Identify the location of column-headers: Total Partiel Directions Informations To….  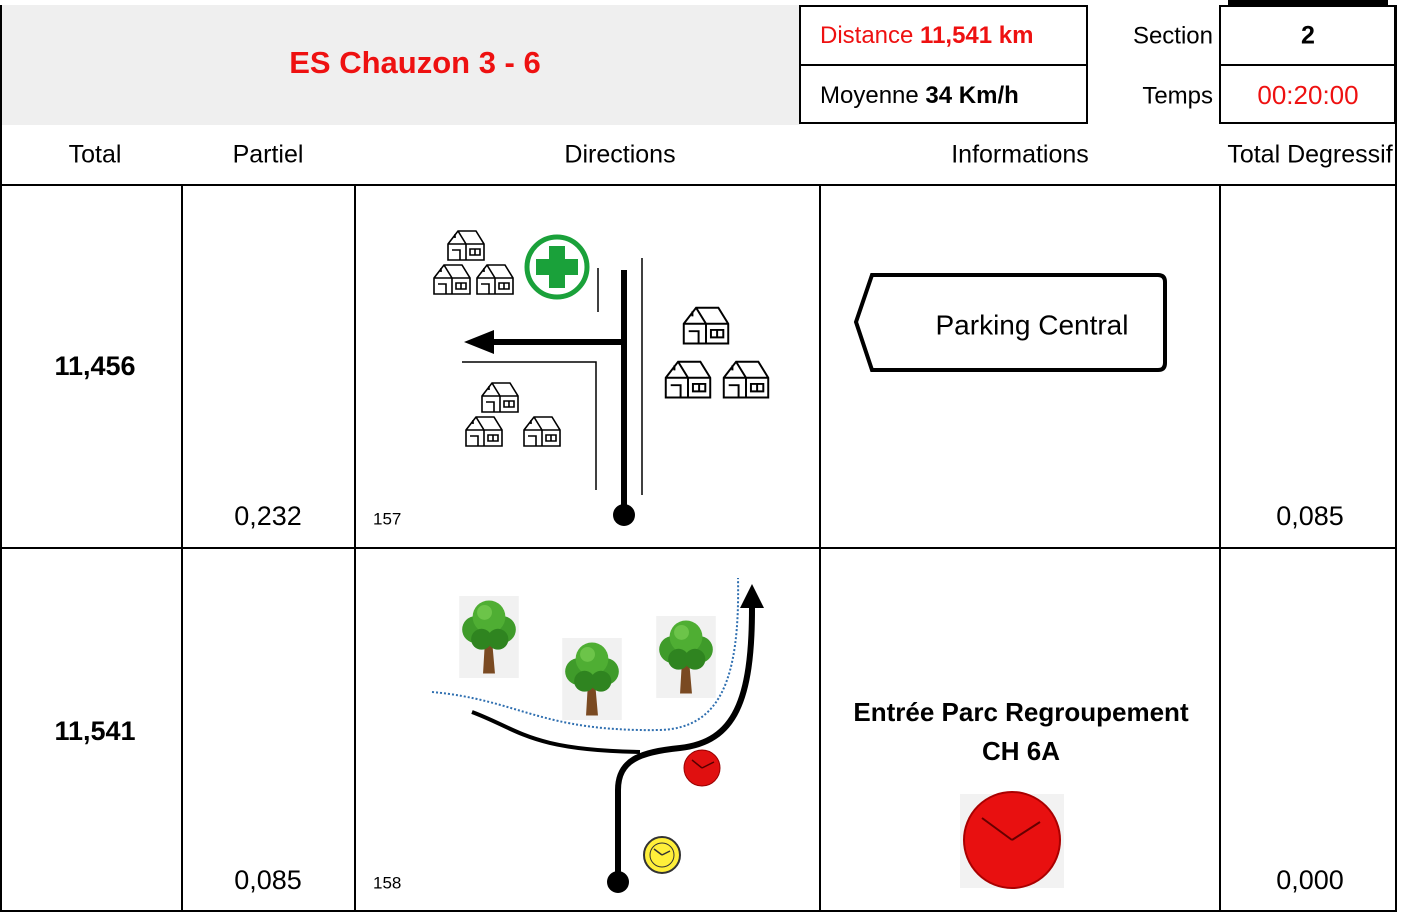
(731, 155).